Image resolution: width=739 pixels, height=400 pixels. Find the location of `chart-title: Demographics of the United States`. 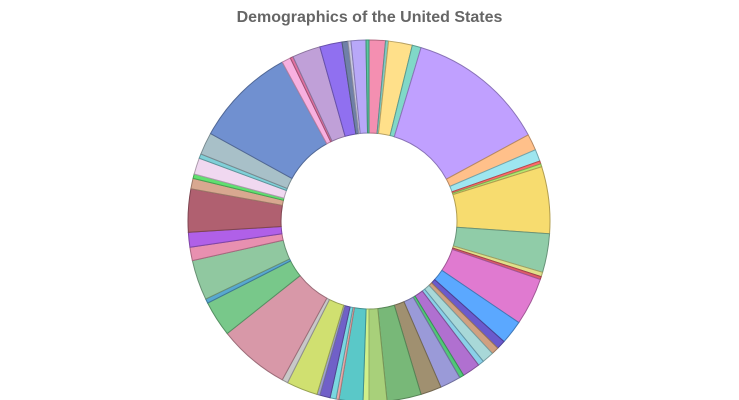

chart-title: Demographics of the United States is located at coordinates (369, 17).